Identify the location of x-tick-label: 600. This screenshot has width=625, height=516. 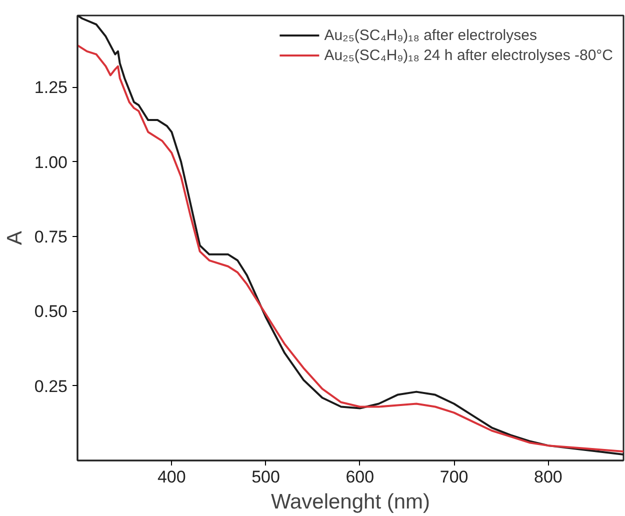
(360, 477).